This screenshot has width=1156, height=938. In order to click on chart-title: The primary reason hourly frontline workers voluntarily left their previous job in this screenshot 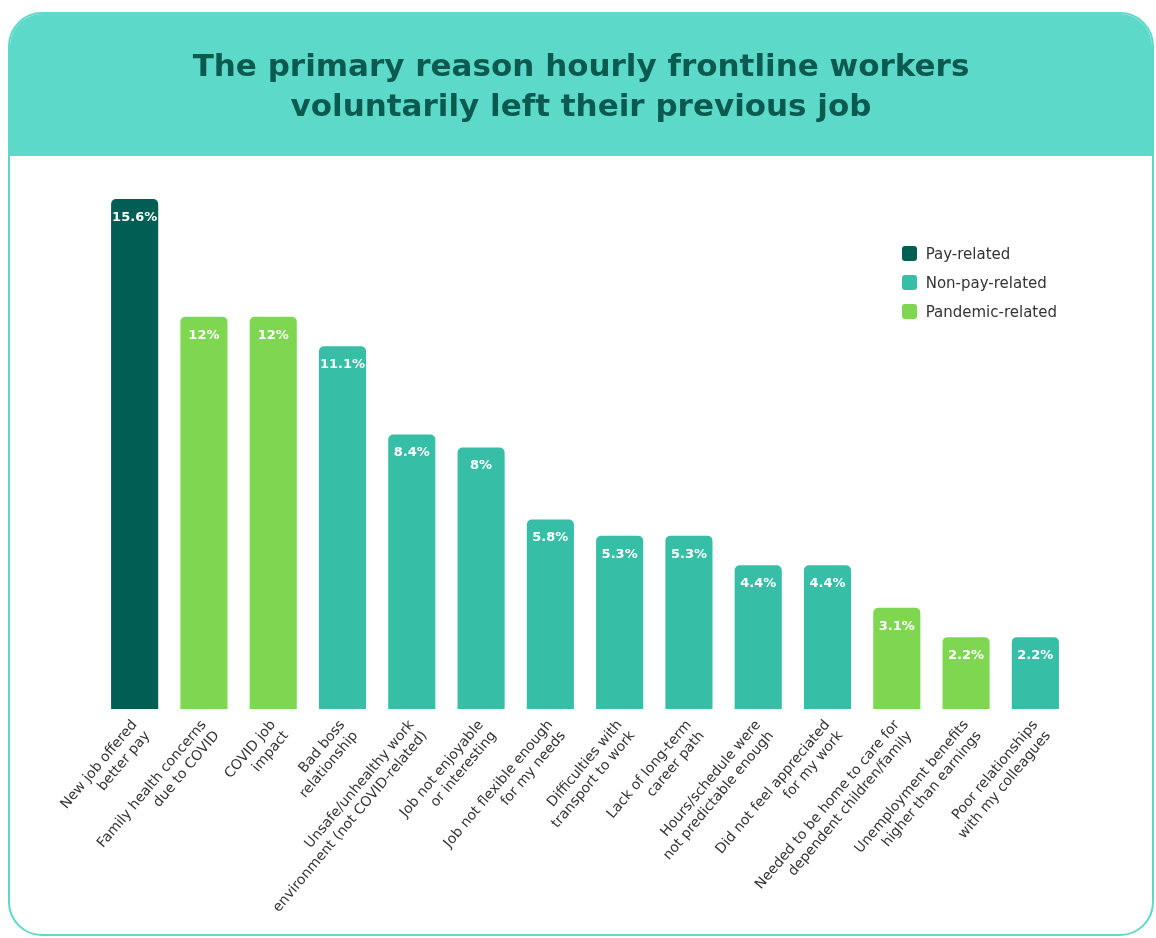, I will do `click(581, 85)`.